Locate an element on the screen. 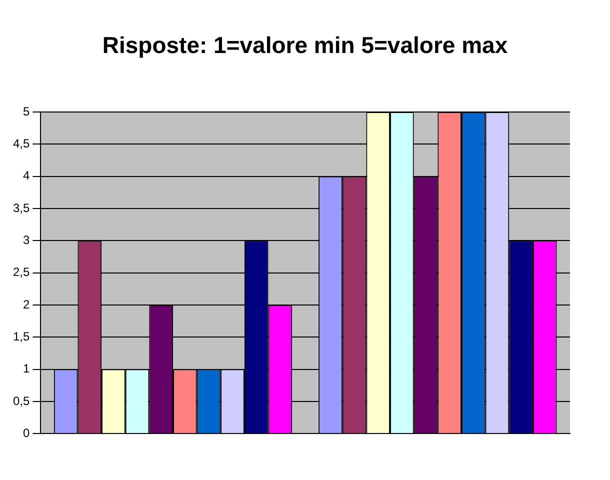  y-tick-label: 4,5 is located at coordinates (21, 143).